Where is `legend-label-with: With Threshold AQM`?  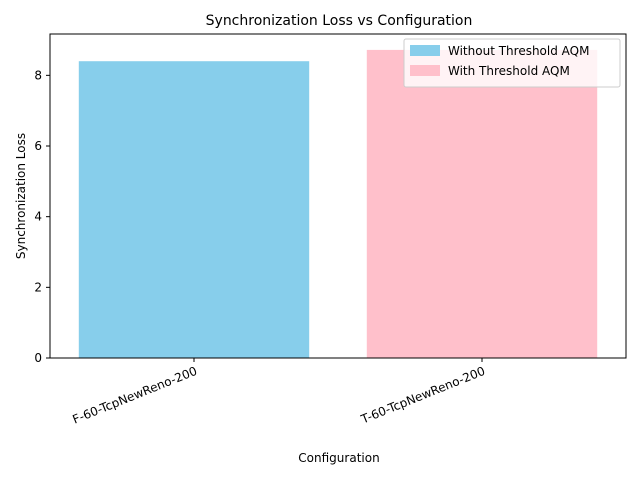
legend-label-with: With Threshold AQM is located at coordinates (509, 71).